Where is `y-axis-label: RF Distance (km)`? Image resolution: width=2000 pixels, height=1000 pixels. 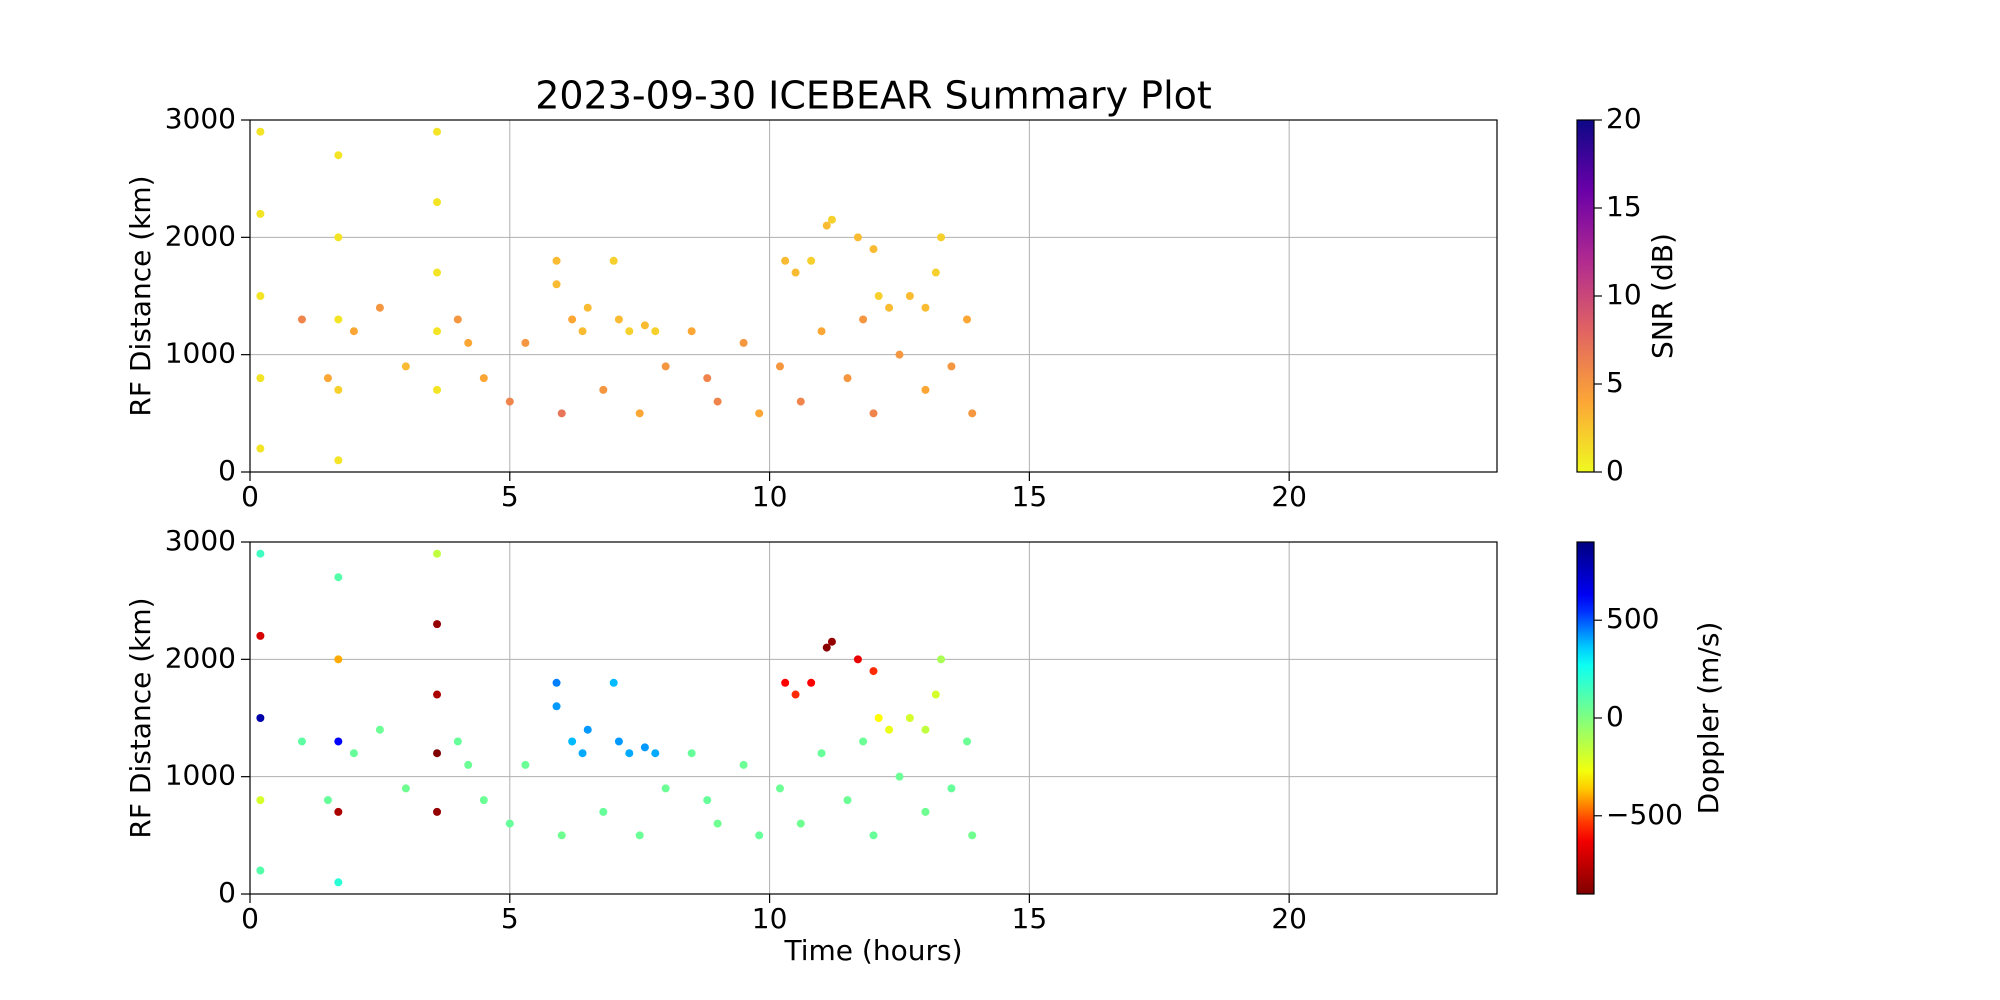 y-axis-label: RF Distance (km) is located at coordinates (140, 295).